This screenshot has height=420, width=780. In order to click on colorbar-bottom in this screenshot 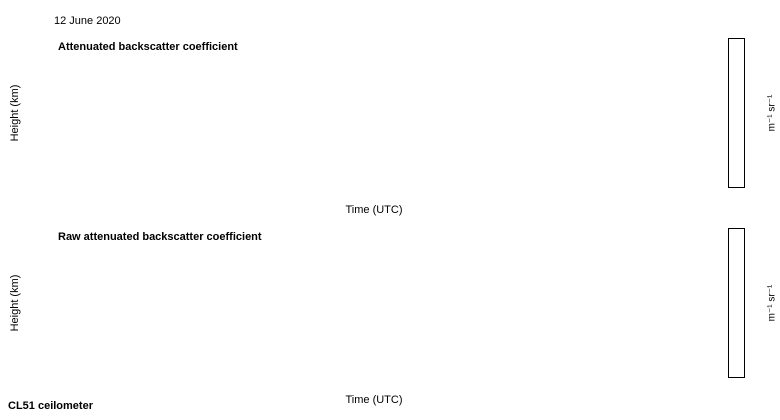, I will do `click(736, 303)`.